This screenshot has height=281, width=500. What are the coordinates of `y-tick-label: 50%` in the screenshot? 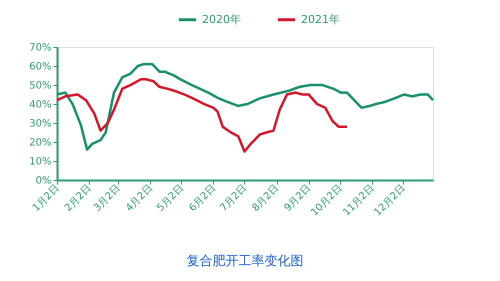 It's located at (40, 86).